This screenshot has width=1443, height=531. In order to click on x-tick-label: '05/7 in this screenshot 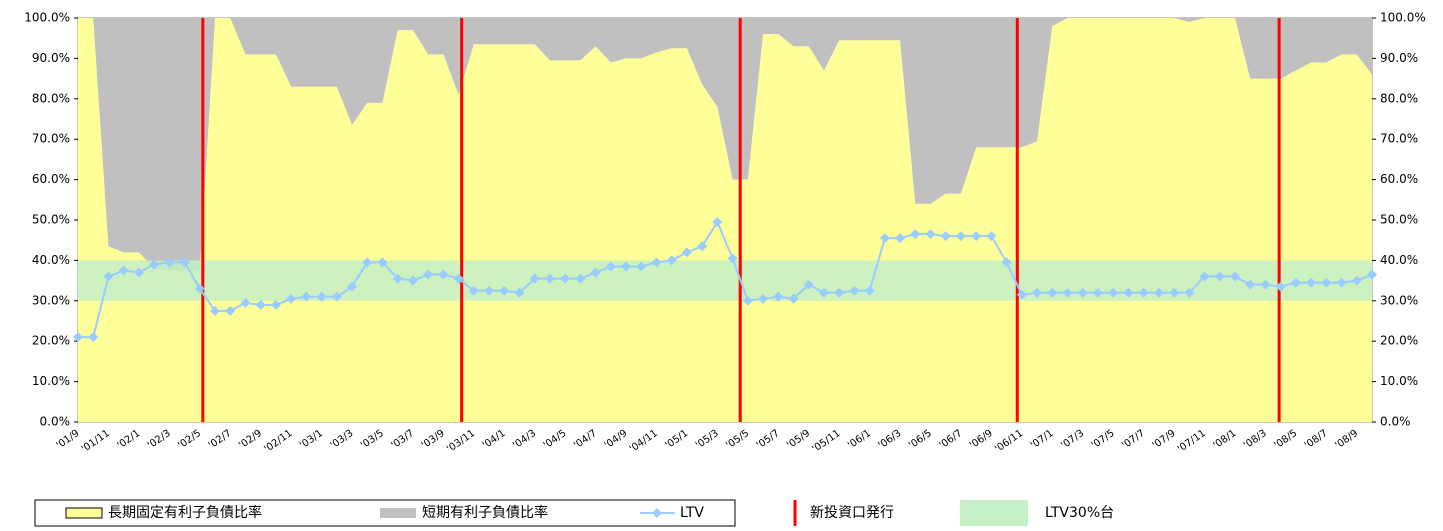, I will do `click(768, 439)`.